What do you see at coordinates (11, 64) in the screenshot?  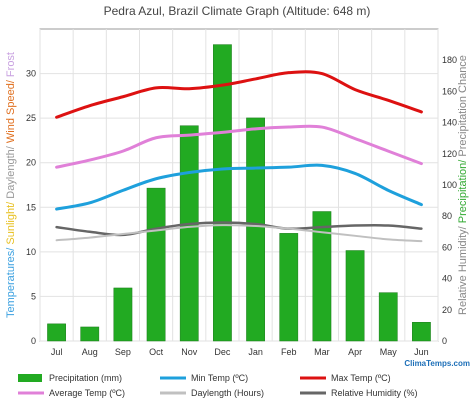 I see `axis-label-part: Frost` at bounding box center [11, 64].